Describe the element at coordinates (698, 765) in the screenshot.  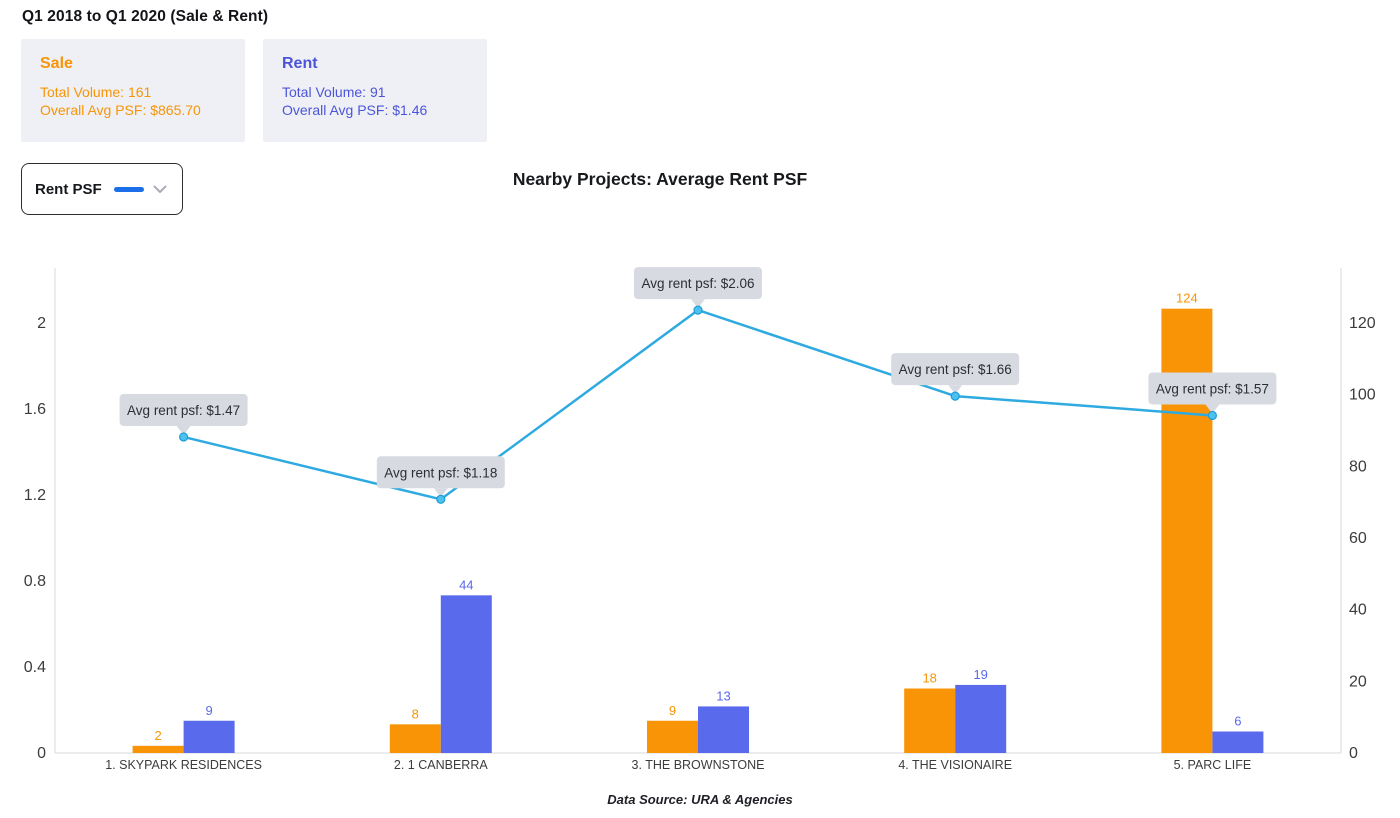
I see `category-label: 3. THE BROWNSTONE` at that location.